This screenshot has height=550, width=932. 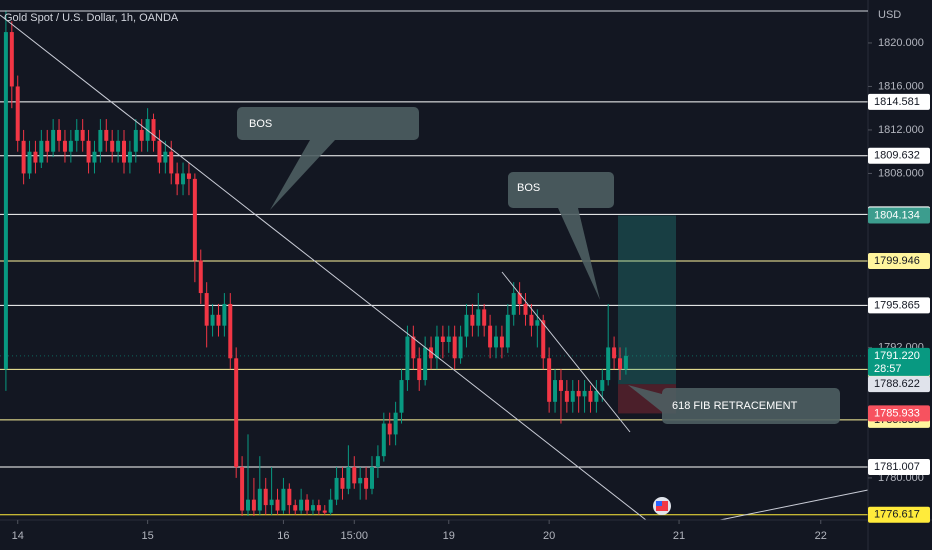 I want to click on x-tick-label: 15:00, so click(x=355, y=536).